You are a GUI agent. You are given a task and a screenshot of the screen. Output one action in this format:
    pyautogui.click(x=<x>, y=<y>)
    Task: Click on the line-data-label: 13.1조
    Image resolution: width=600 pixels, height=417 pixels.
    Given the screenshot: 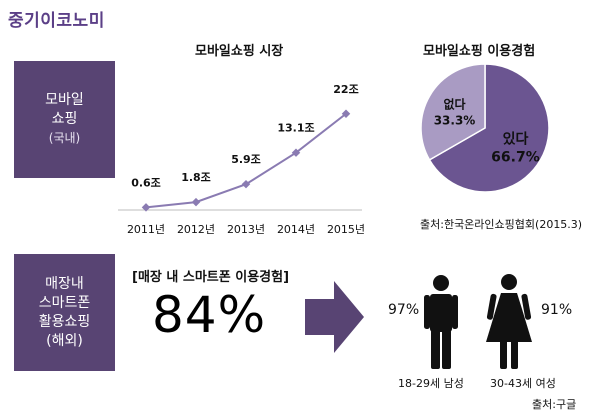 What is the action you would take?
    pyautogui.click(x=295, y=128)
    